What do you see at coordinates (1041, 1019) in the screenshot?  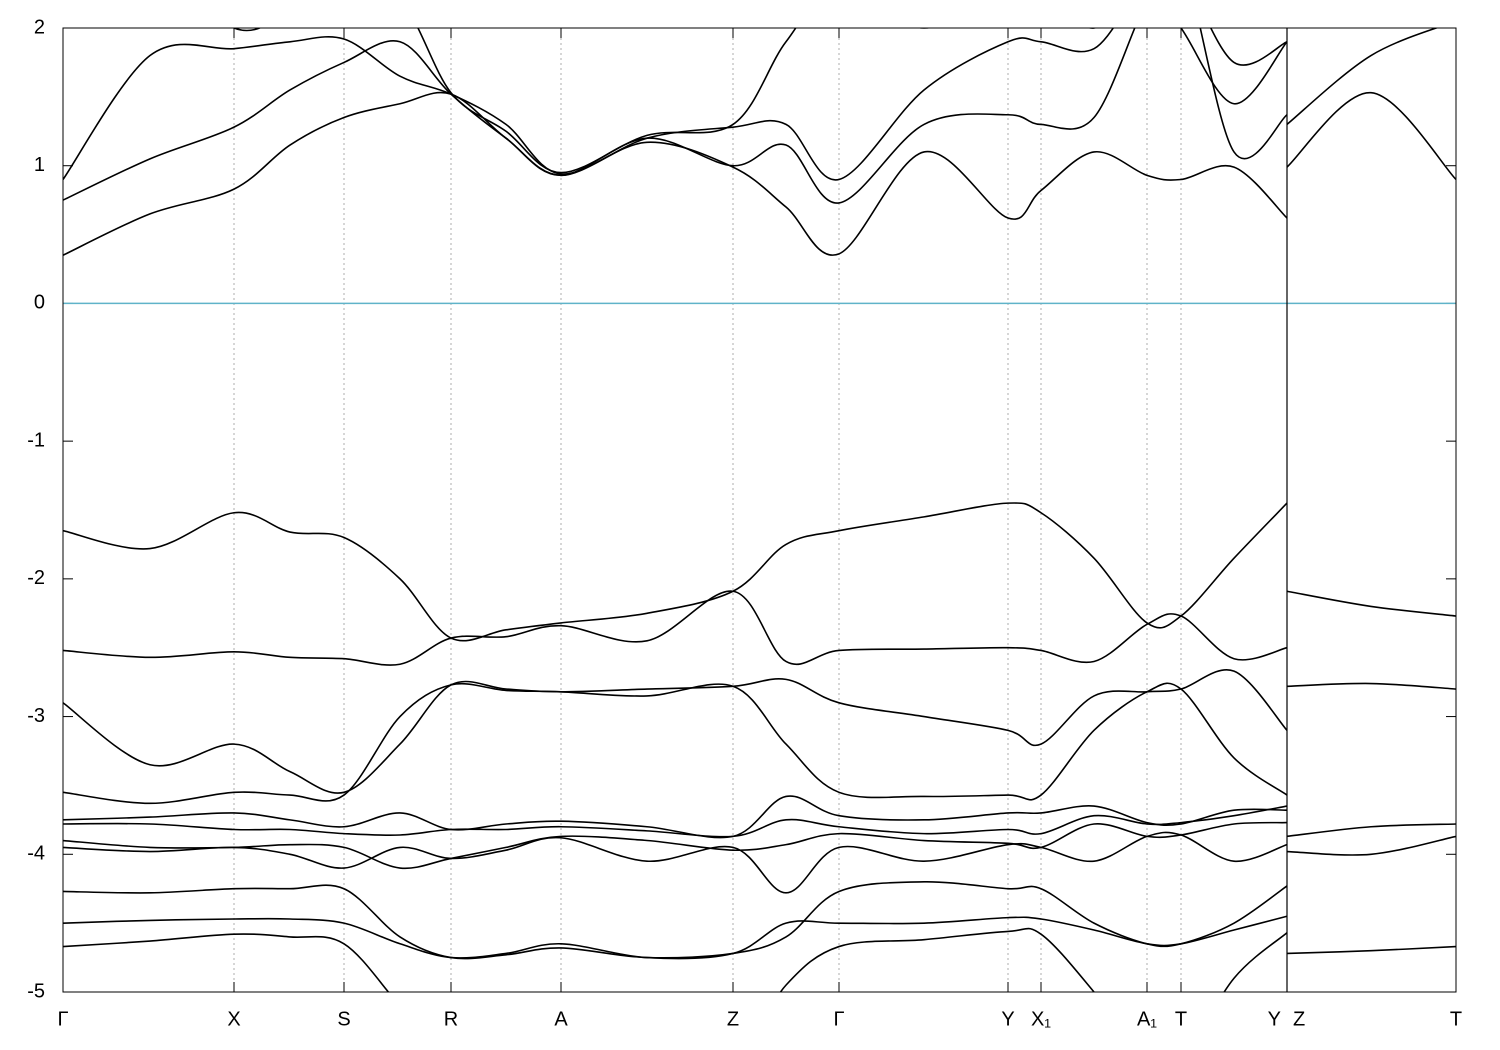 I see `x-tick-label: X₁` at bounding box center [1041, 1019].